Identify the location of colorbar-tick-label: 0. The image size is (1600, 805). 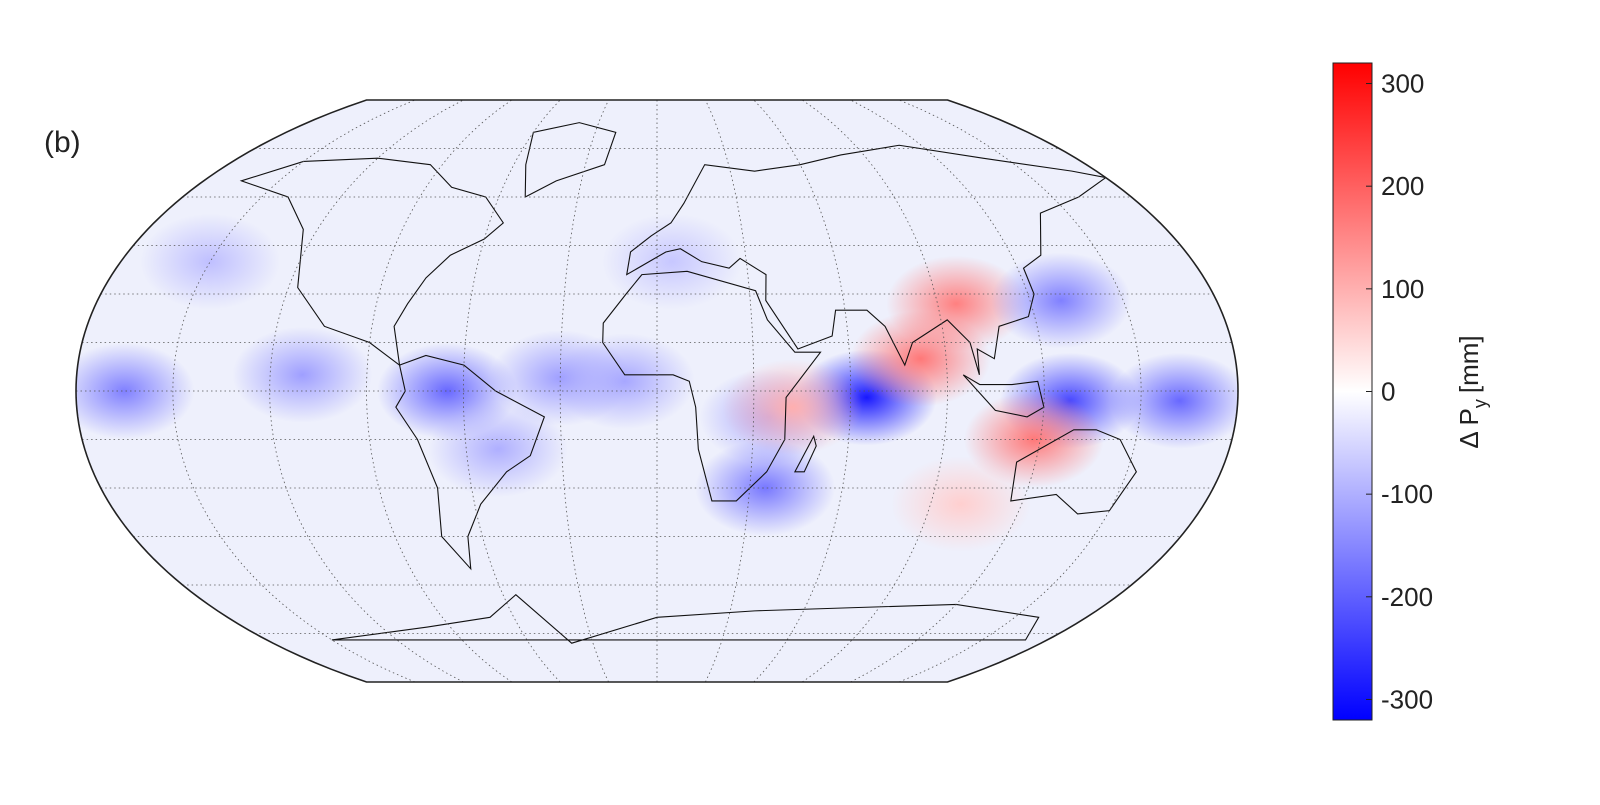
(1388, 392).